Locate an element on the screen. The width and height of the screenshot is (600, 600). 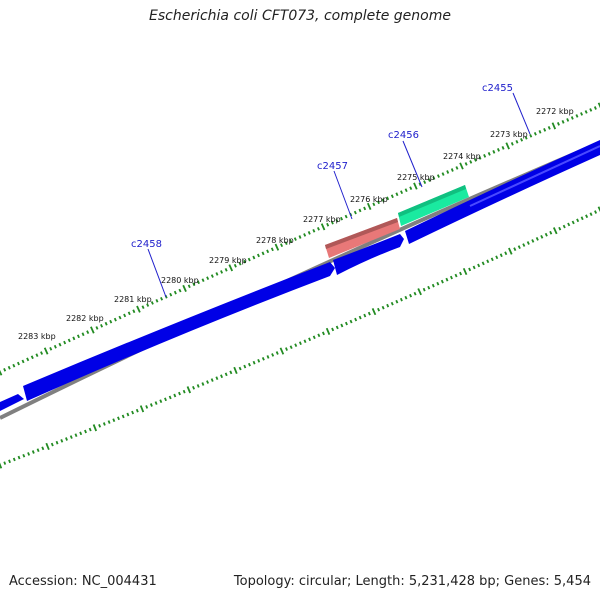
kbp-label-2275: 2275 kbp is located at coordinates (416, 177).